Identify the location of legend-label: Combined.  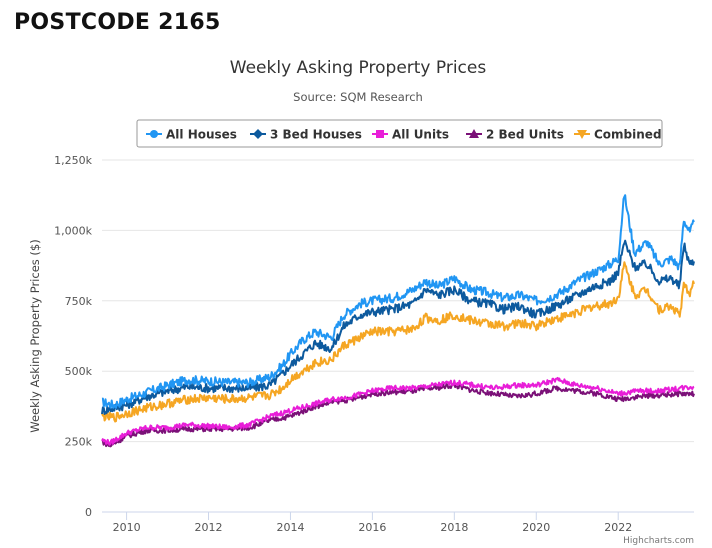
(628, 135).